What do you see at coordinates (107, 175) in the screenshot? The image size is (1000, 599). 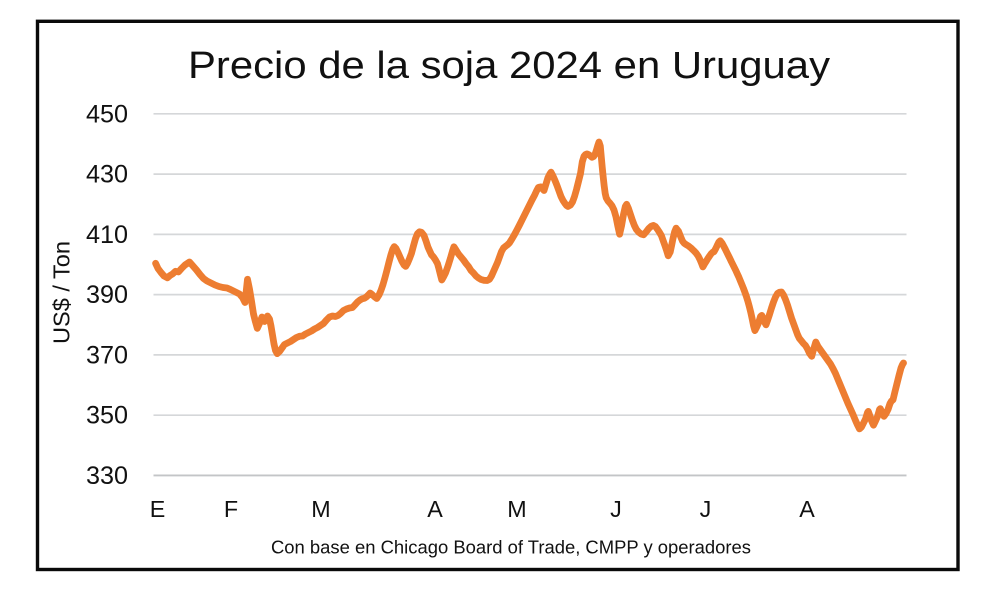 I see `svg-text: 430` at bounding box center [107, 175].